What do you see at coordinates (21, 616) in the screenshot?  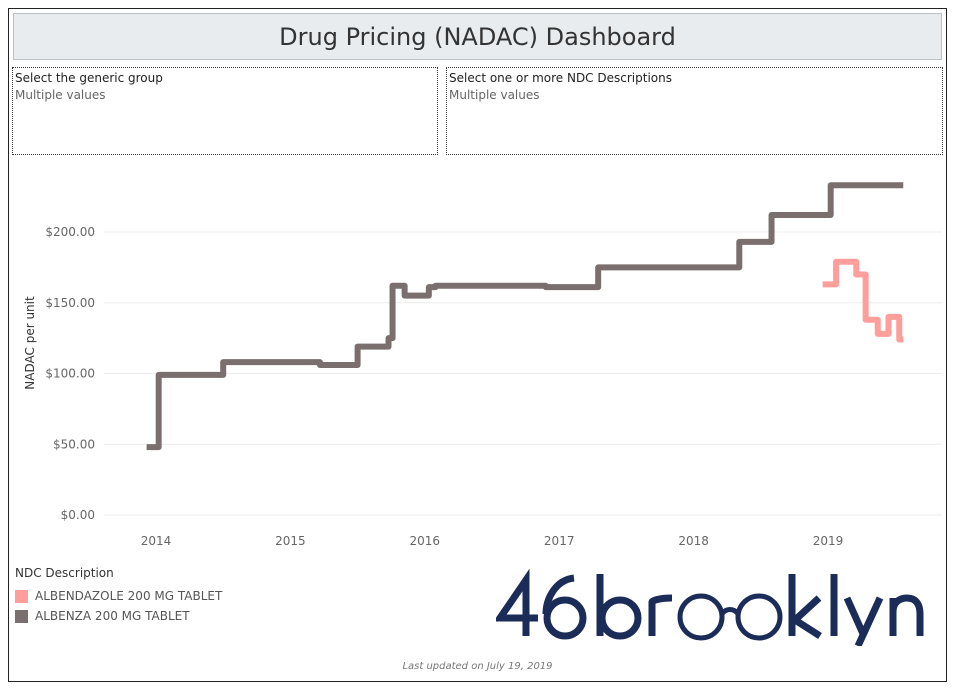 I see `legend-swatch-albenza` at bounding box center [21, 616].